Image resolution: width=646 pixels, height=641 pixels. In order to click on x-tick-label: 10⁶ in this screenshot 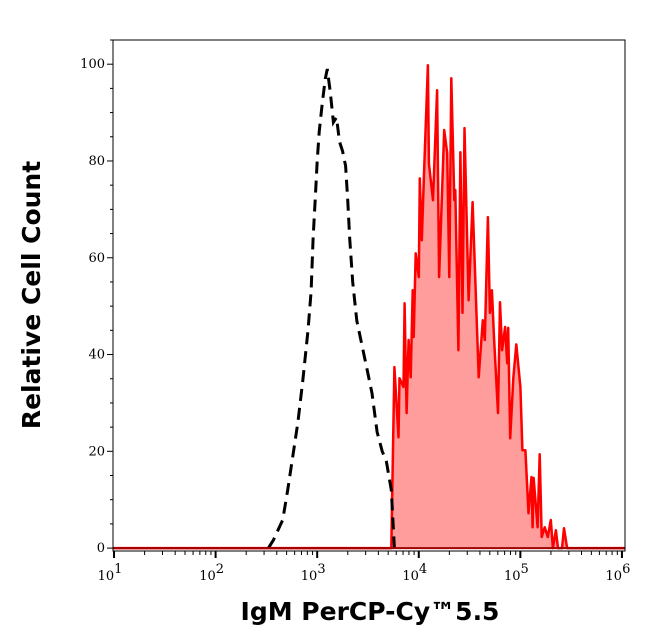, I will do `click(618, 573)`.